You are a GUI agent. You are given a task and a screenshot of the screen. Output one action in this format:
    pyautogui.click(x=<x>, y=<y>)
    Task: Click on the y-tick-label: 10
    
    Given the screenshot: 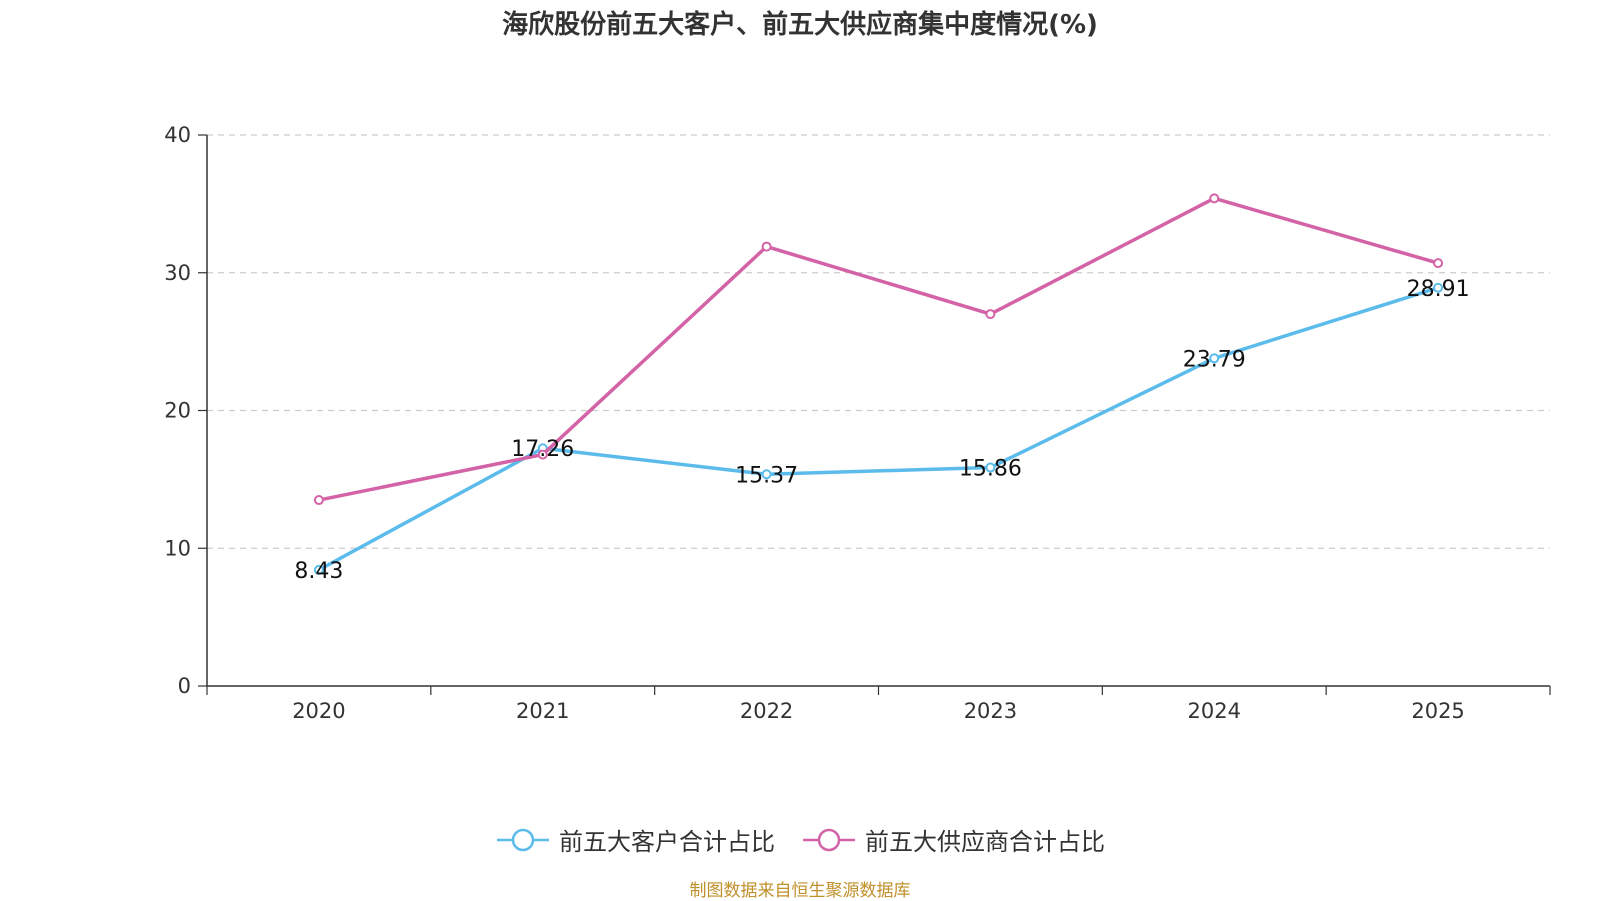 What is the action you would take?
    pyautogui.click(x=177, y=548)
    